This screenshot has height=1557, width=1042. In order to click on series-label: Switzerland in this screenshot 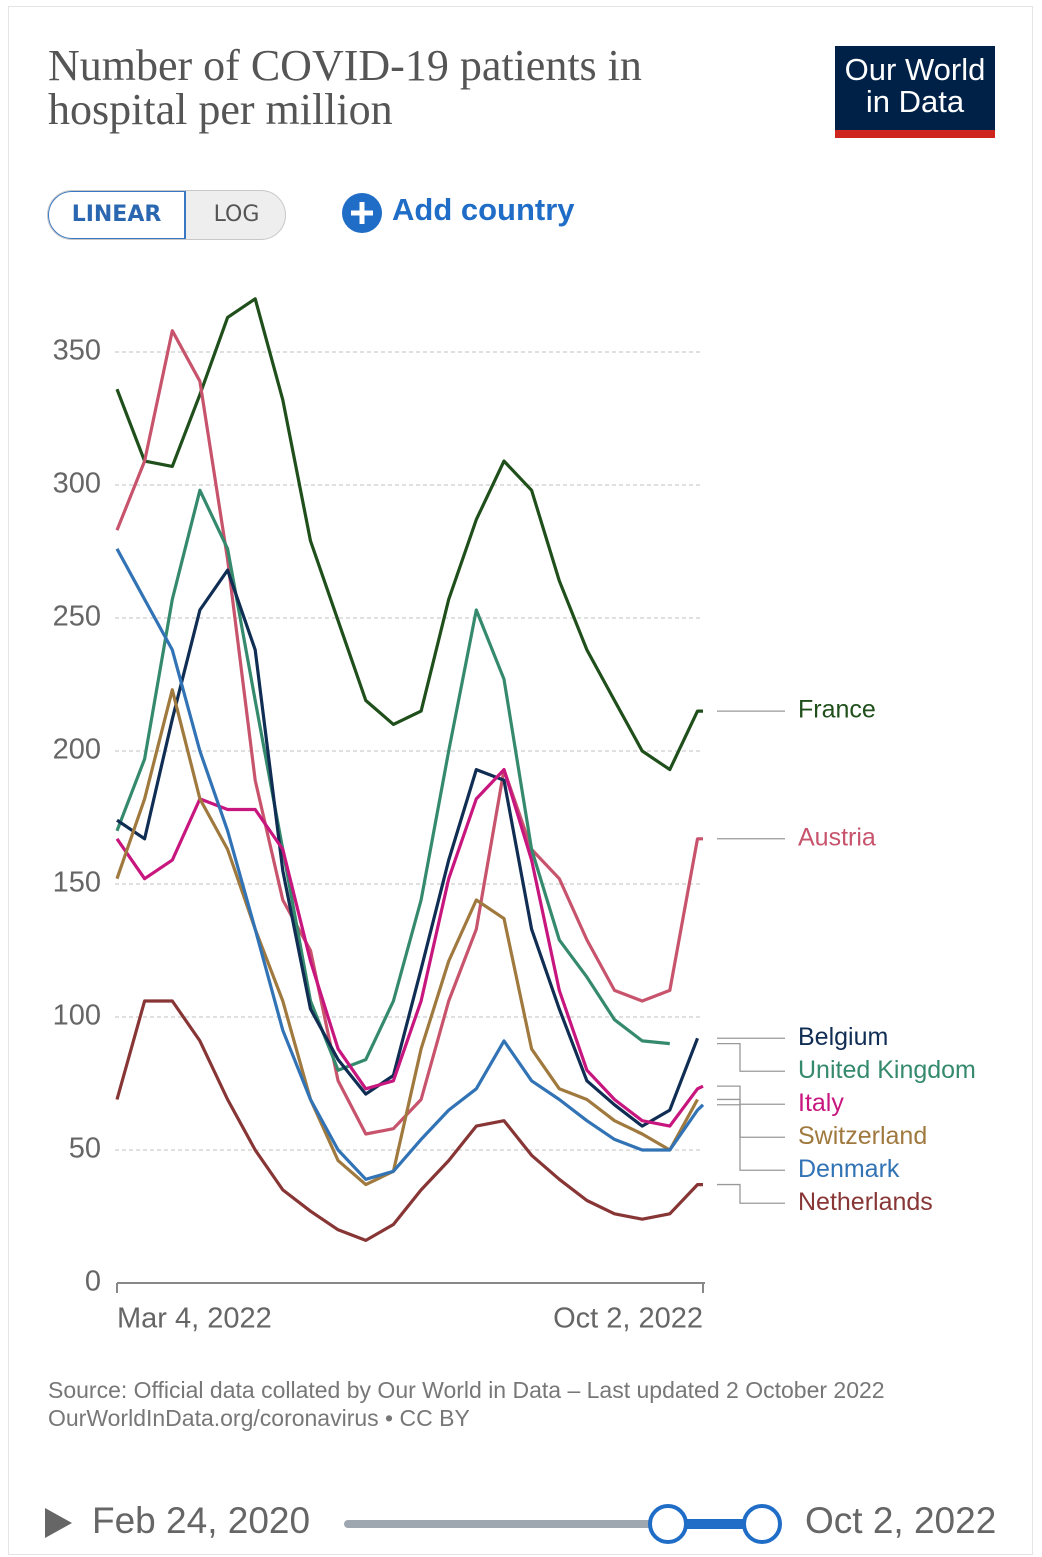, I will do `click(862, 1136)`.